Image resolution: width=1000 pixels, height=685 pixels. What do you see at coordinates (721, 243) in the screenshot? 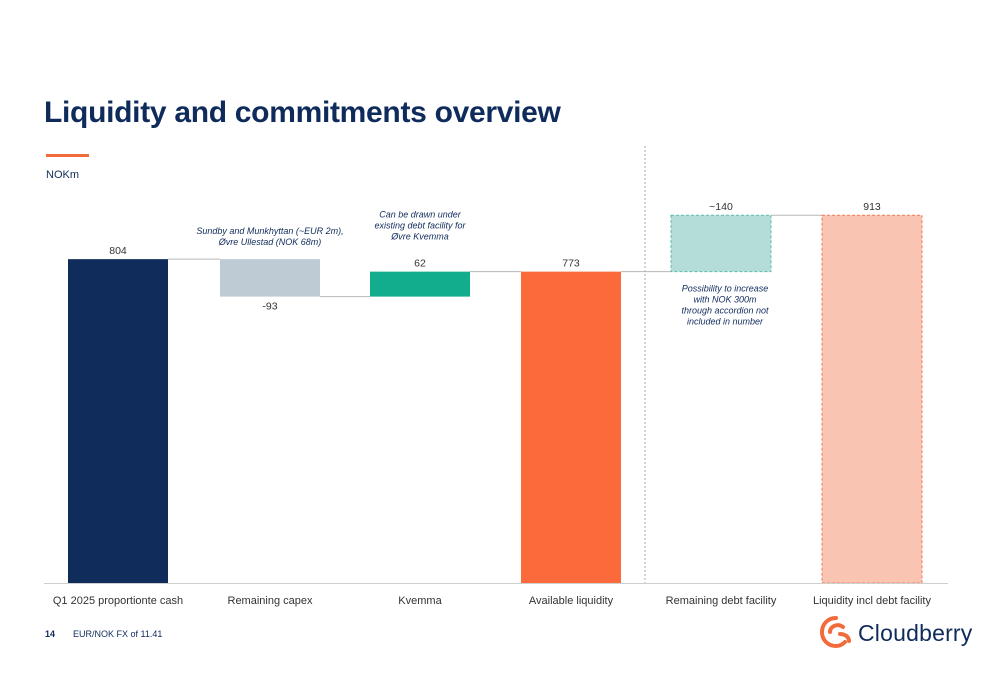
I see `bar-remaining-debt-facility` at bounding box center [721, 243].